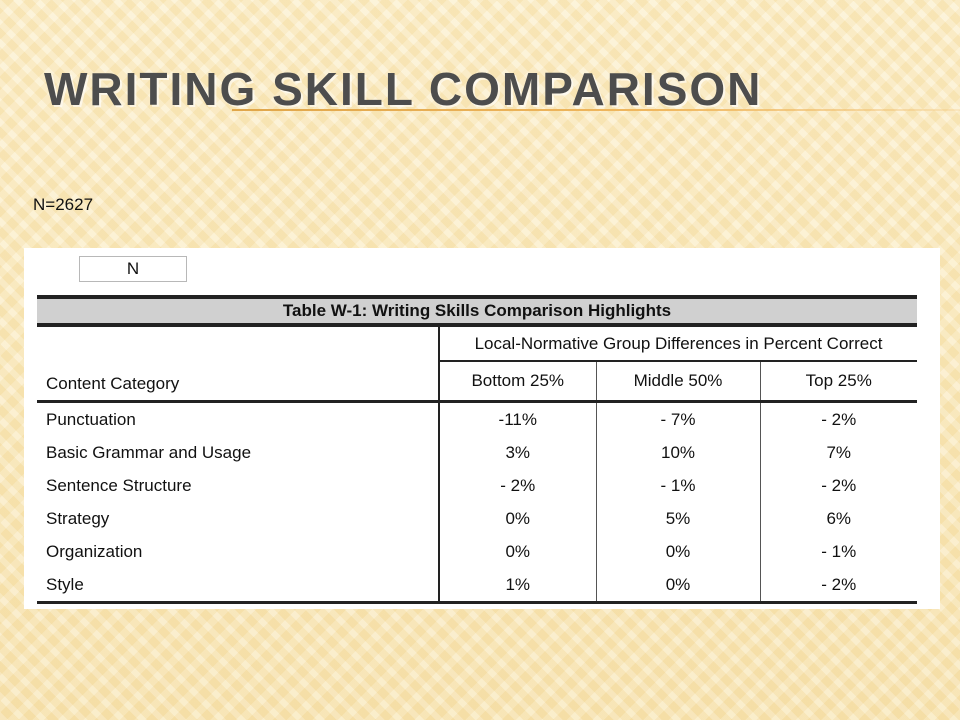 The width and height of the screenshot is (960, 720). What do you see at coordinates (517, 452) in the screenshot?
I see `row-value-bottom: 3%` at bounding box center [517, 452].